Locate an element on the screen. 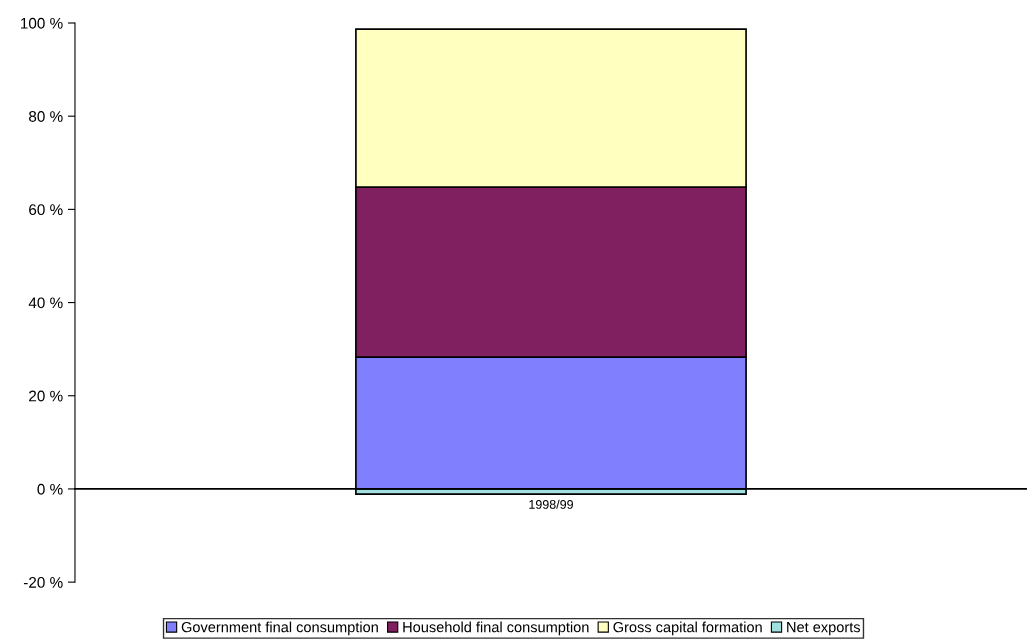 Image resolution: width=1027 pixels, height=639 pixels. legend-label: Household final consumption is located at coordinates (496, 628).